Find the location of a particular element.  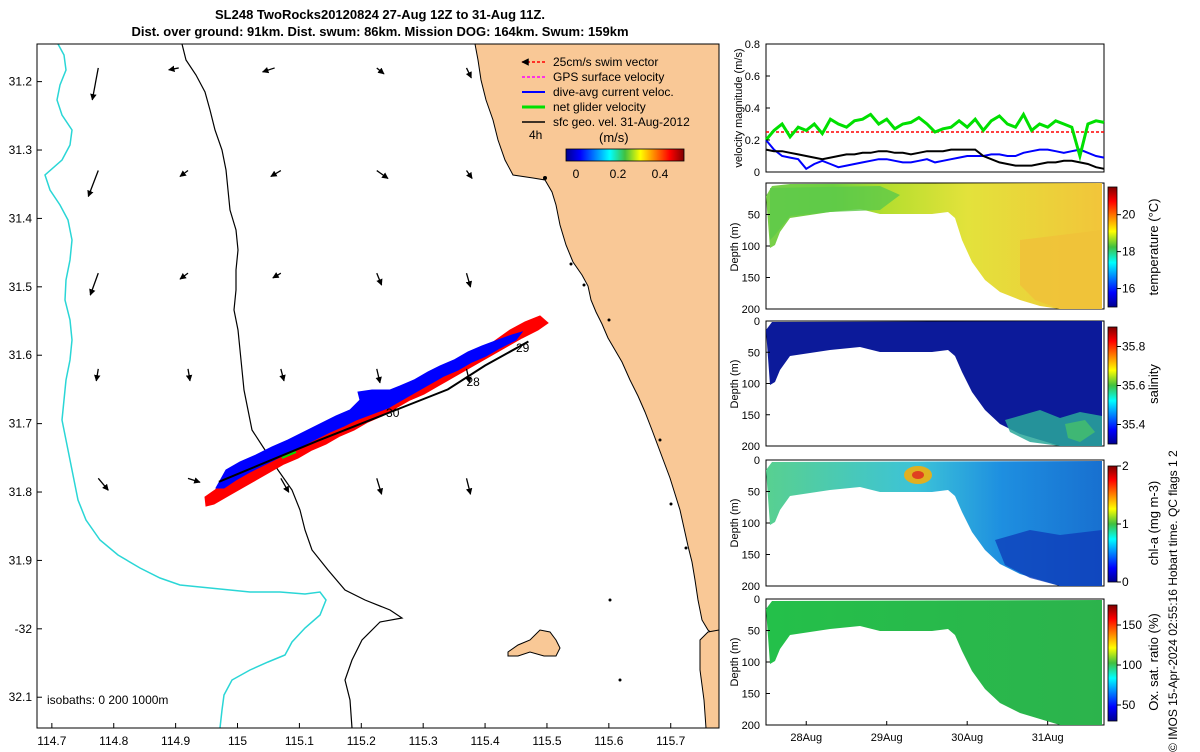

salinity-cbar-tick-label: 35.8 is located at coordinates (1134, 347).